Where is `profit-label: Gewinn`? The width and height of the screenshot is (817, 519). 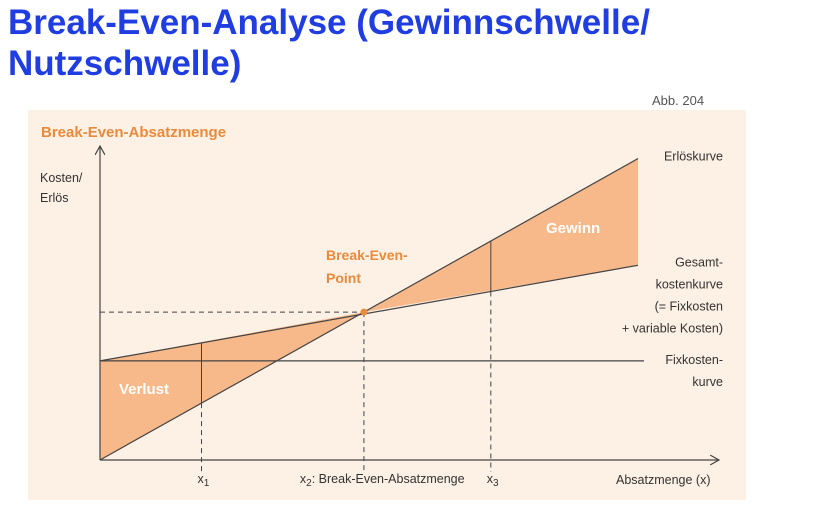 profit-label: Gewinn is located at coordinates (573, 228).